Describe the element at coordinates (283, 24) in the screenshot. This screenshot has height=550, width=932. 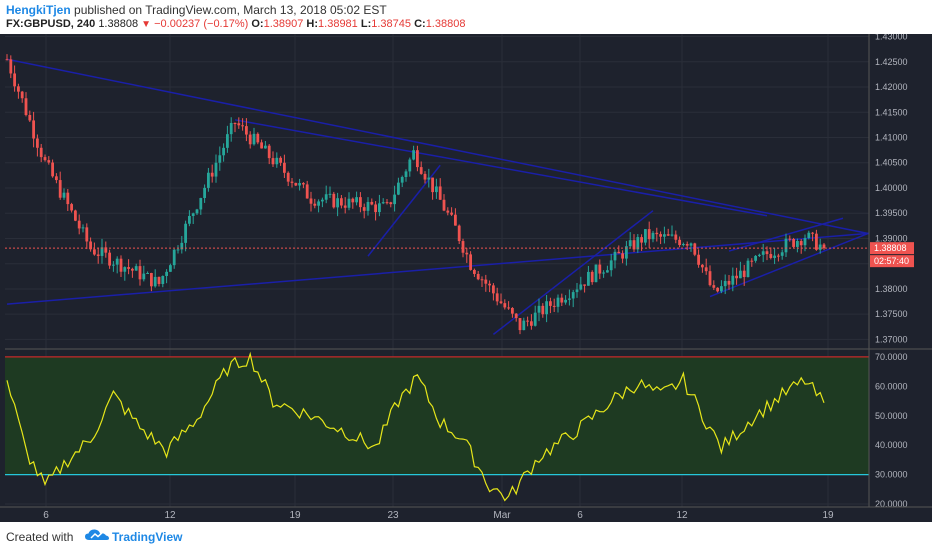
I see `open-value: 1.38907` at that location.